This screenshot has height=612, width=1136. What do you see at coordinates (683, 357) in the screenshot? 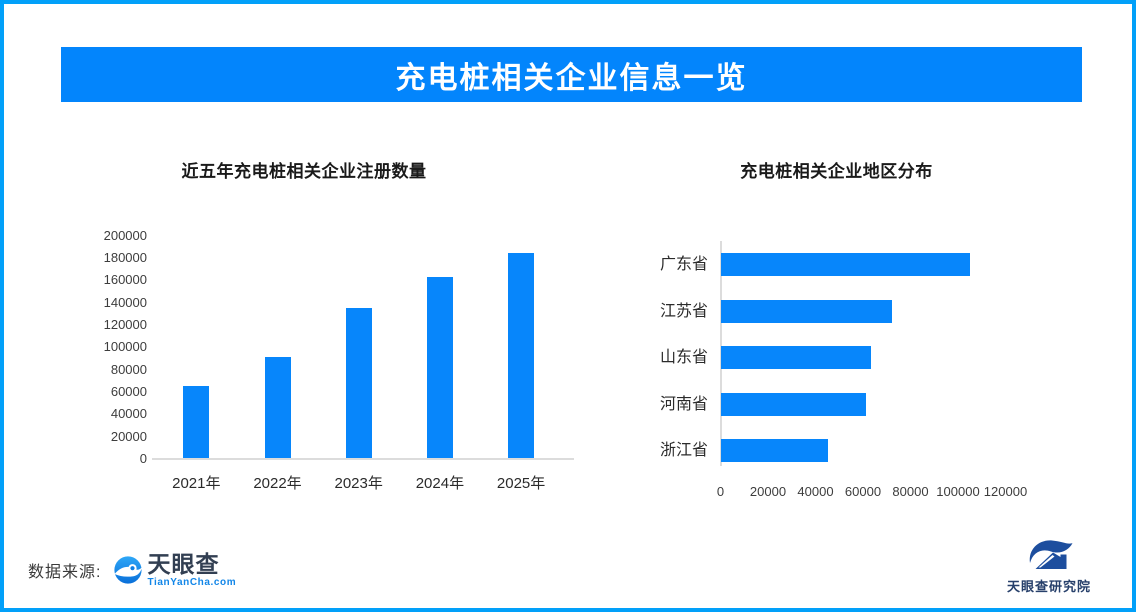
I see `y-axis-category-label: 山东省` at bounding box center [683, 357].